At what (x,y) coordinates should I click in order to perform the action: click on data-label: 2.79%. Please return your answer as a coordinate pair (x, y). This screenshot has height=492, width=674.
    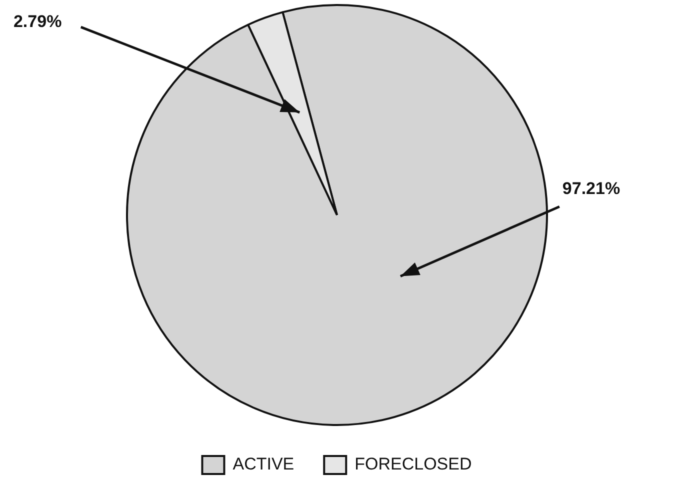
    Looking at the image, I should click on (37, 21).